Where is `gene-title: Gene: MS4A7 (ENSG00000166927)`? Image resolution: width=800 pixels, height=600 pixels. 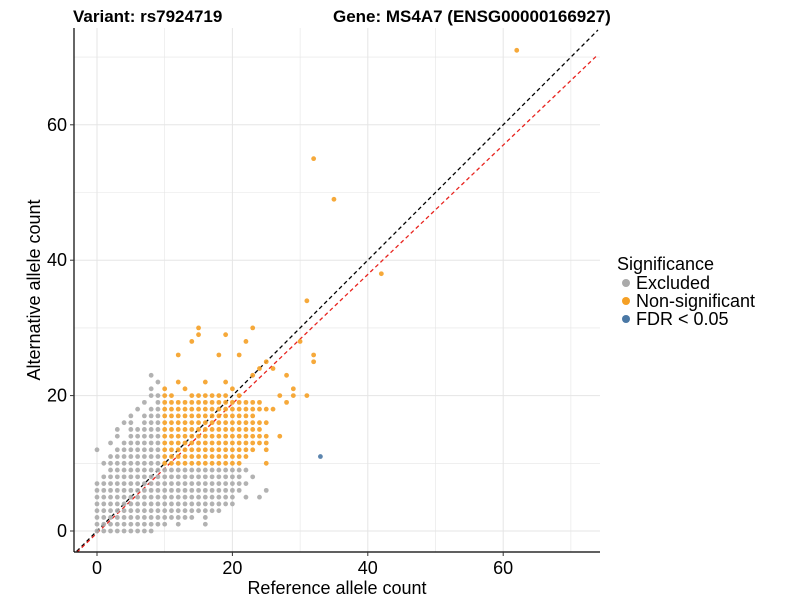
gene-title: Gene: MS4A7 (ENSG00000166927) is located at coordinates (472, 16).